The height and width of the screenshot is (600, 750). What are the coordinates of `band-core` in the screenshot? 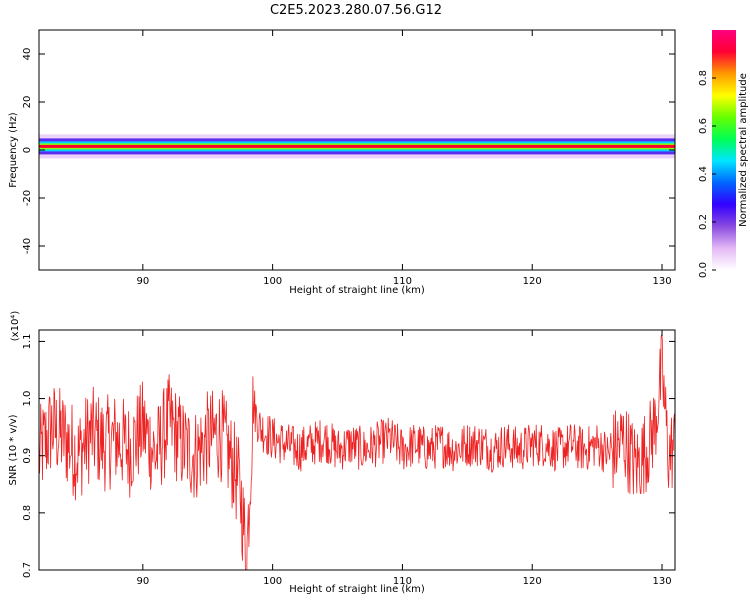 It's located at (357, 146).